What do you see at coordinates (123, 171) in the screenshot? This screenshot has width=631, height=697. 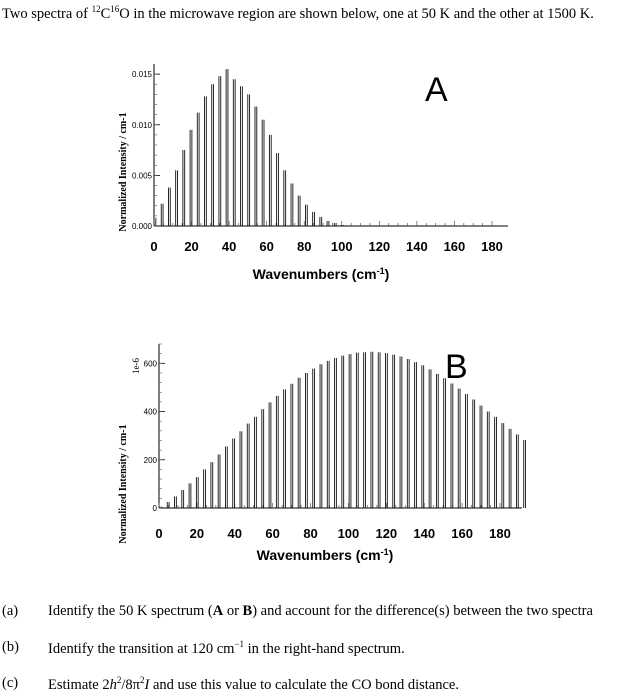 I see `spectrum-a-ylabel: Normalized Intensity / cm-1` at bounding box center [123, 171].